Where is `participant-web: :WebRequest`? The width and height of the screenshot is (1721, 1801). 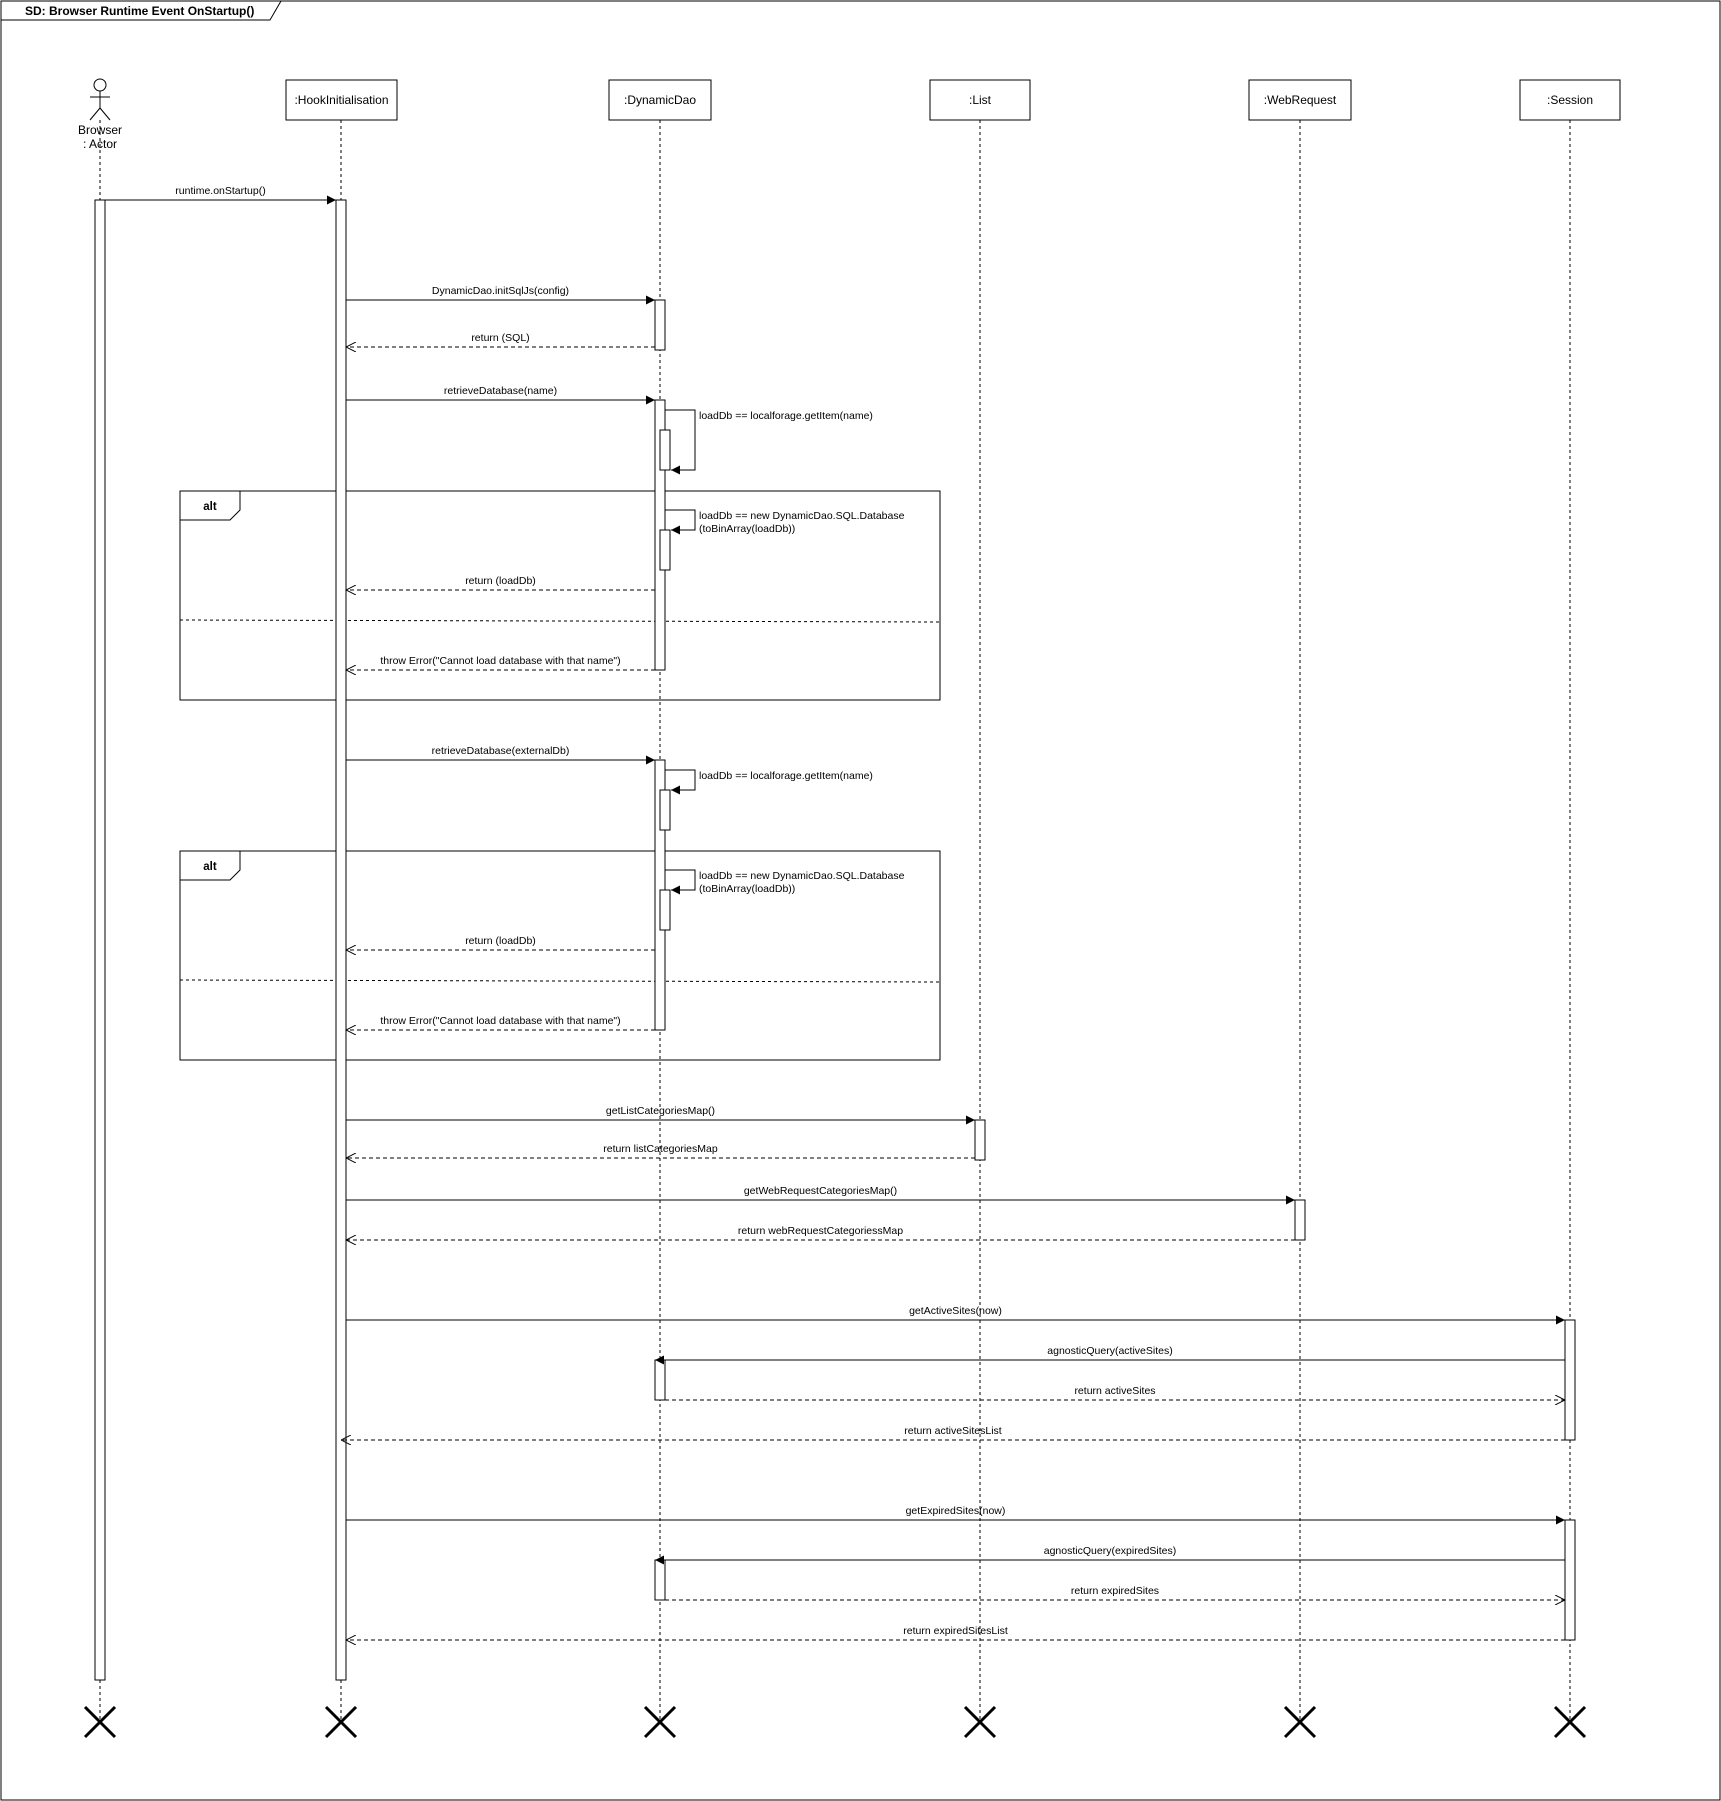
participant-web: :WebRequest is located at coordinates (1300, 100).